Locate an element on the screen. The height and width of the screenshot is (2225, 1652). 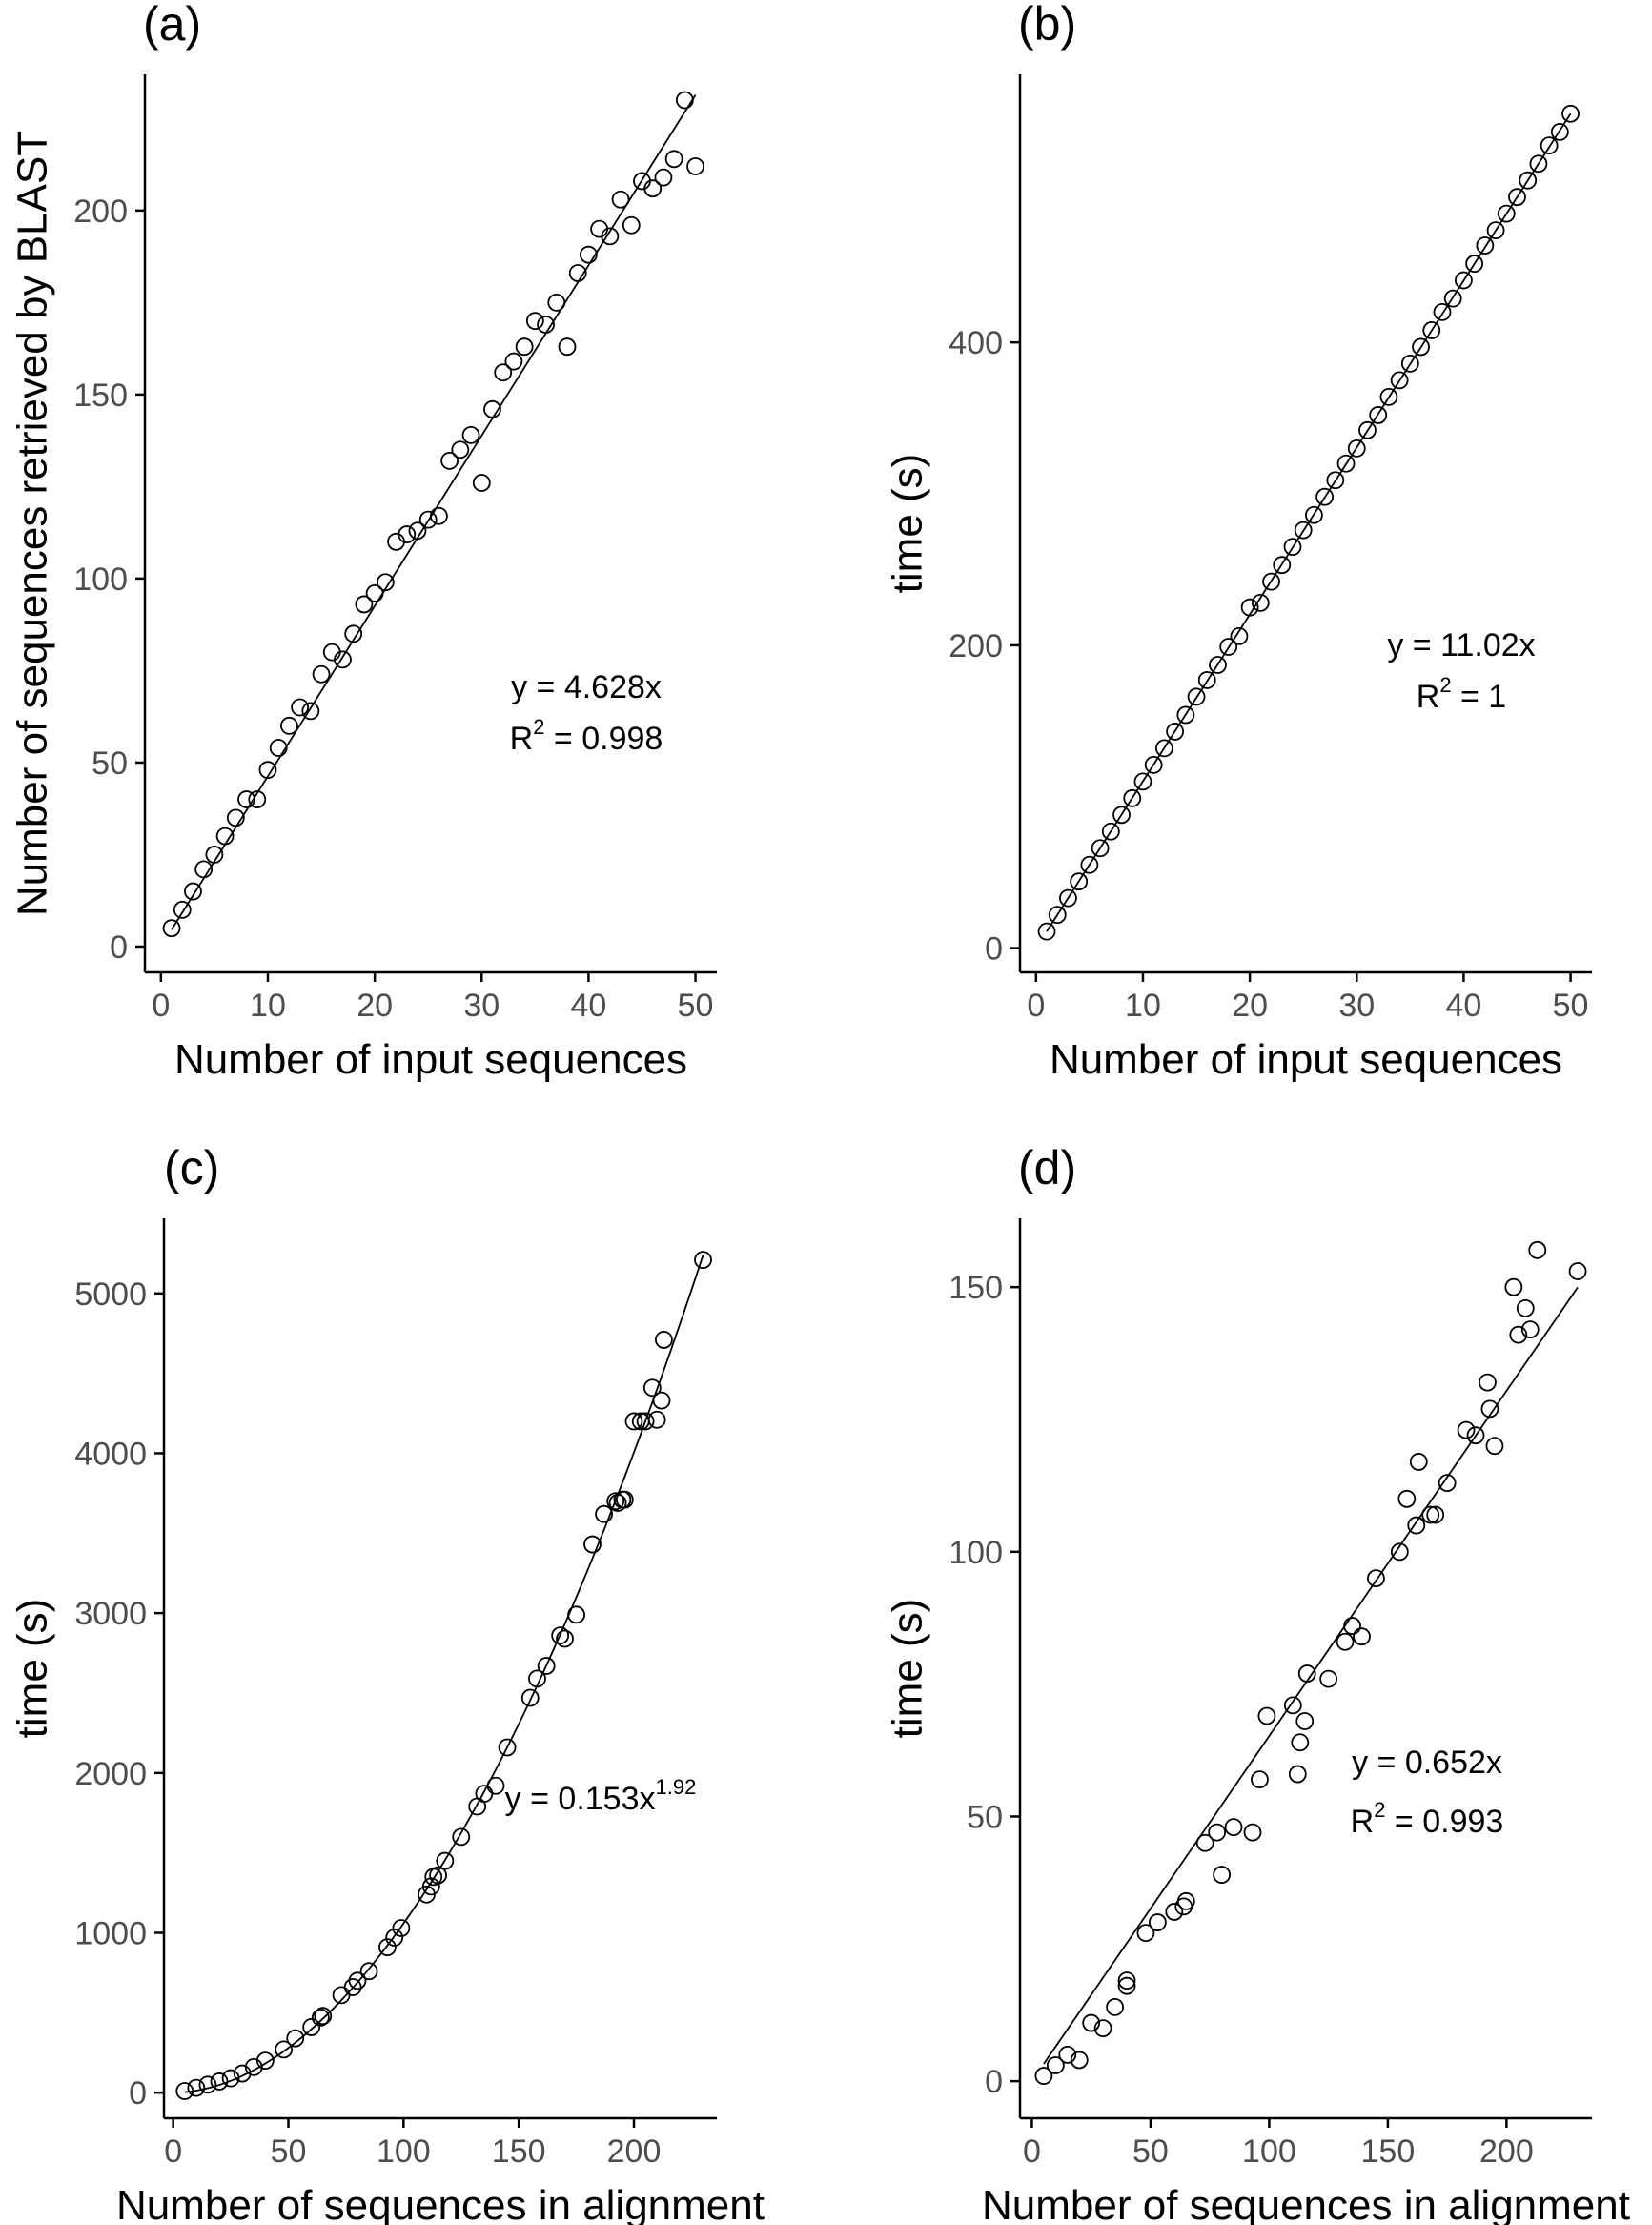
y-tick-label: 2000 is located at coordinates (110, 1774).